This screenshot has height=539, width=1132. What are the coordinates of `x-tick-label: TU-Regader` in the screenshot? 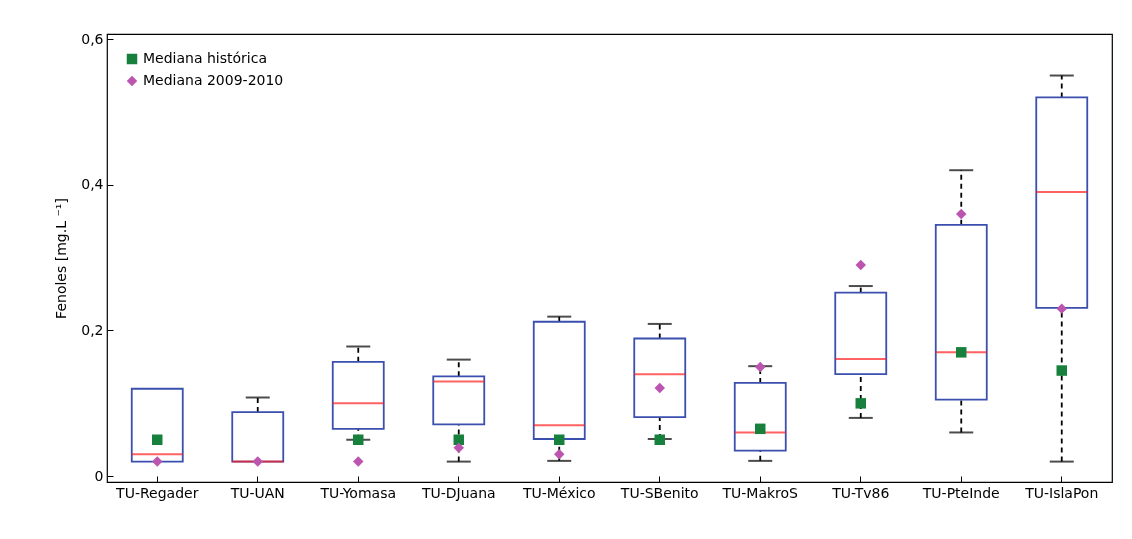 It's located at (157, 492).